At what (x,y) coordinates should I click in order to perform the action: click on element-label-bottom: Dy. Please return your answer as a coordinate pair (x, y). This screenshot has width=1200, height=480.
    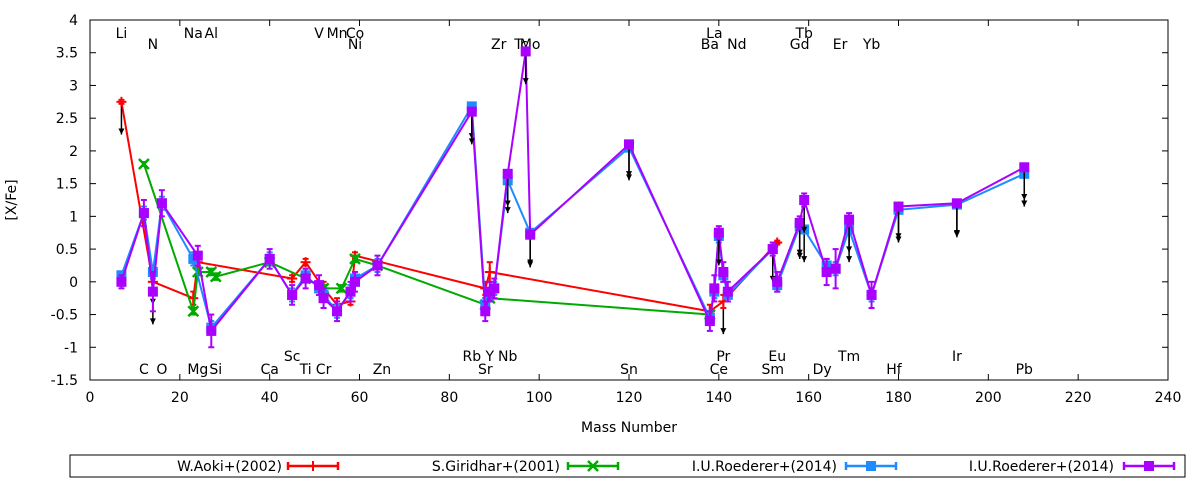
    Looking at the image, I should click on (822, 370).